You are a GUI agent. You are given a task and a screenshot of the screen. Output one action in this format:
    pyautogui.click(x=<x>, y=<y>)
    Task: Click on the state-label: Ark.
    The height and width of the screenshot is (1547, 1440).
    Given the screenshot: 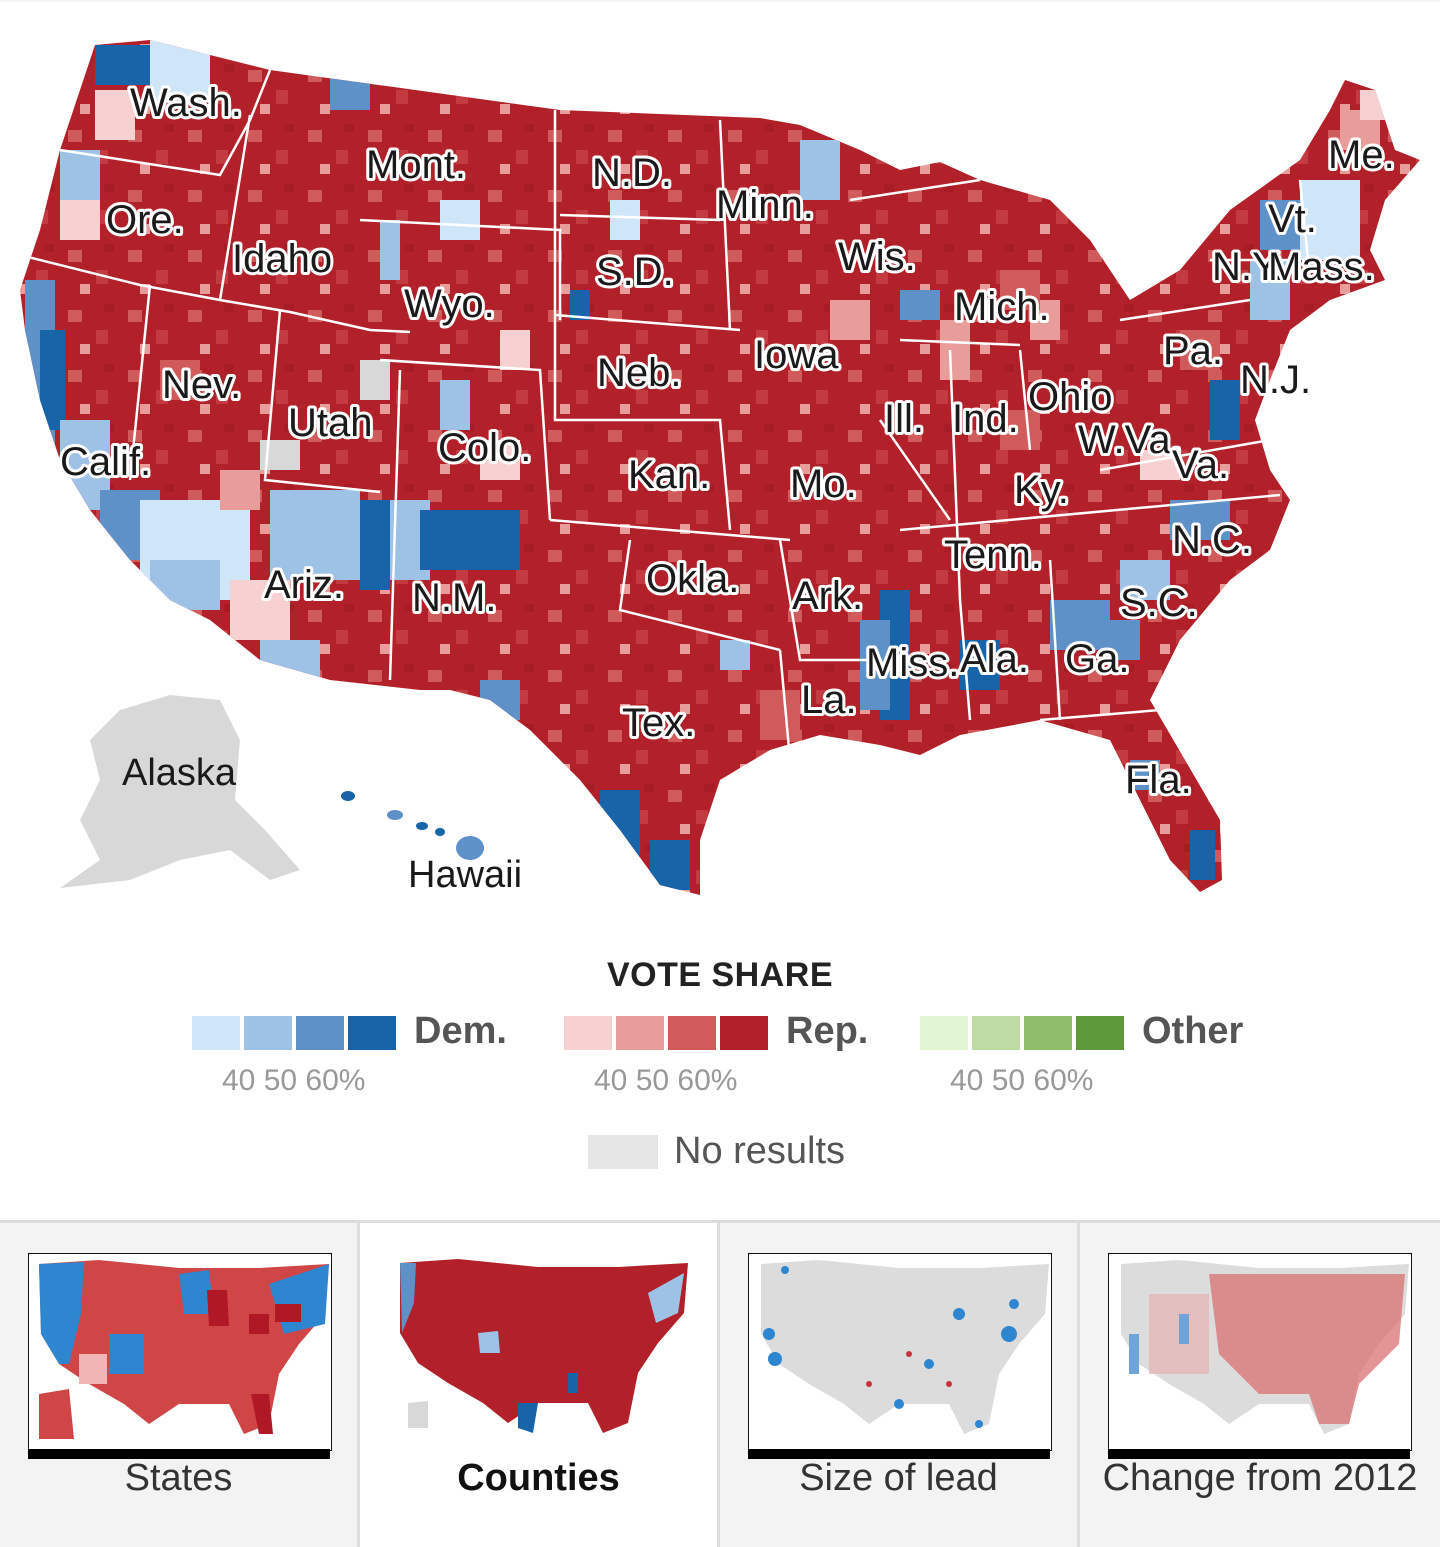 What is the action you would take?
    pyautogui.click(x=827, y=596)
    